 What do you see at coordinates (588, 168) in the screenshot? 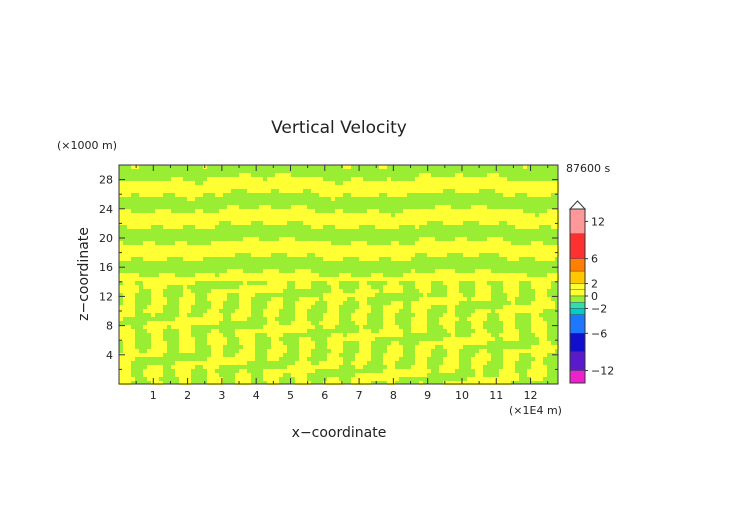
I see `time-label: 87600 s` at bounding box center [588, 168].